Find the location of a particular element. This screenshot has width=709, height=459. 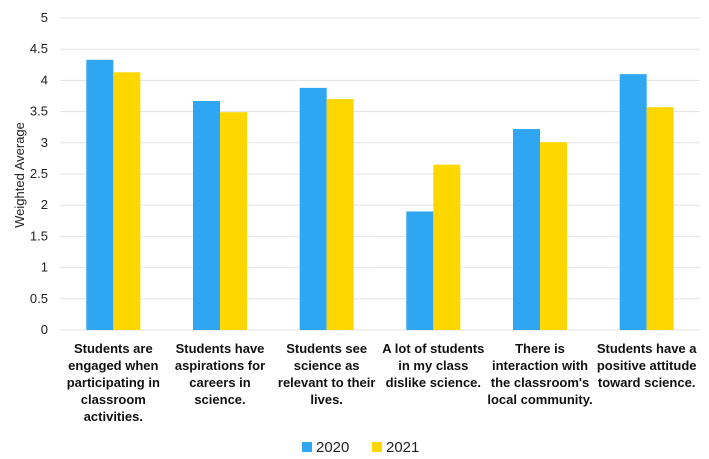

y-tick-label: 3.5 is located at coordinates (39, 111).